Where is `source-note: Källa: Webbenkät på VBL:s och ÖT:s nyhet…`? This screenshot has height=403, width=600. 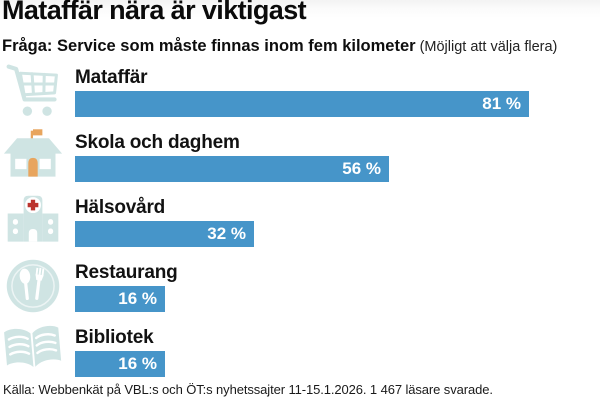
source-note: Källa: Webbenkät på VBL:s och ÖT:s nyhet… is located at coordinates (248, 389).